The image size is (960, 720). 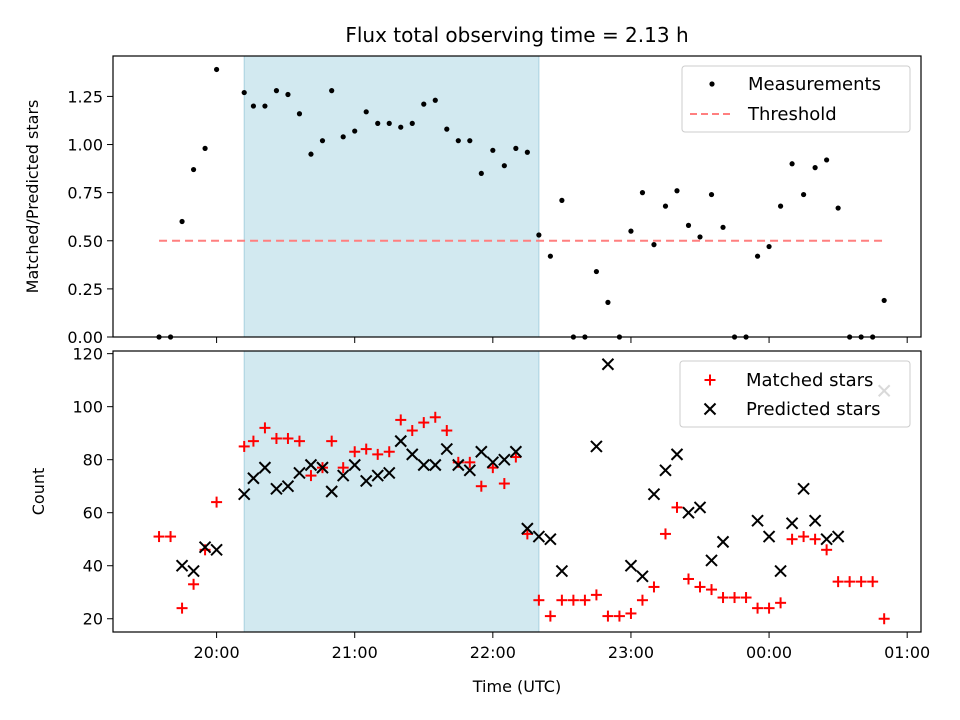 What do you see at coordinates (562, 647) in the screenshot?
I see `count-x-axis: 20:00 21:00 22:00 23:00 00:00 01:00` at bounding box center [562, 647].